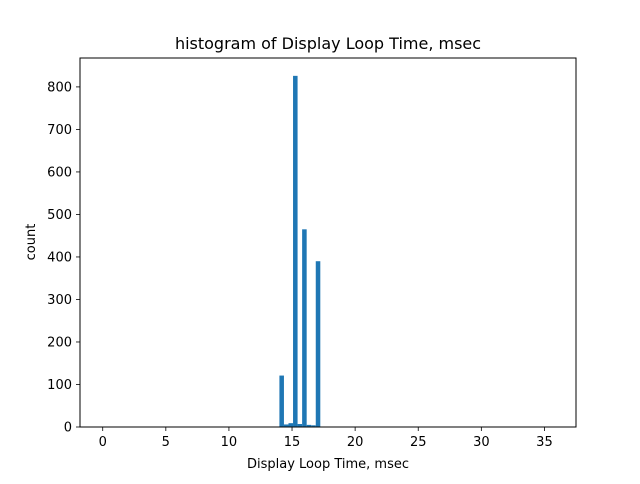 The height and width of the screenshot is (484, 640). Describe the element at coordinates (59, 87) in the screenshot. I see `y-tick-label-8: 800` at that location.